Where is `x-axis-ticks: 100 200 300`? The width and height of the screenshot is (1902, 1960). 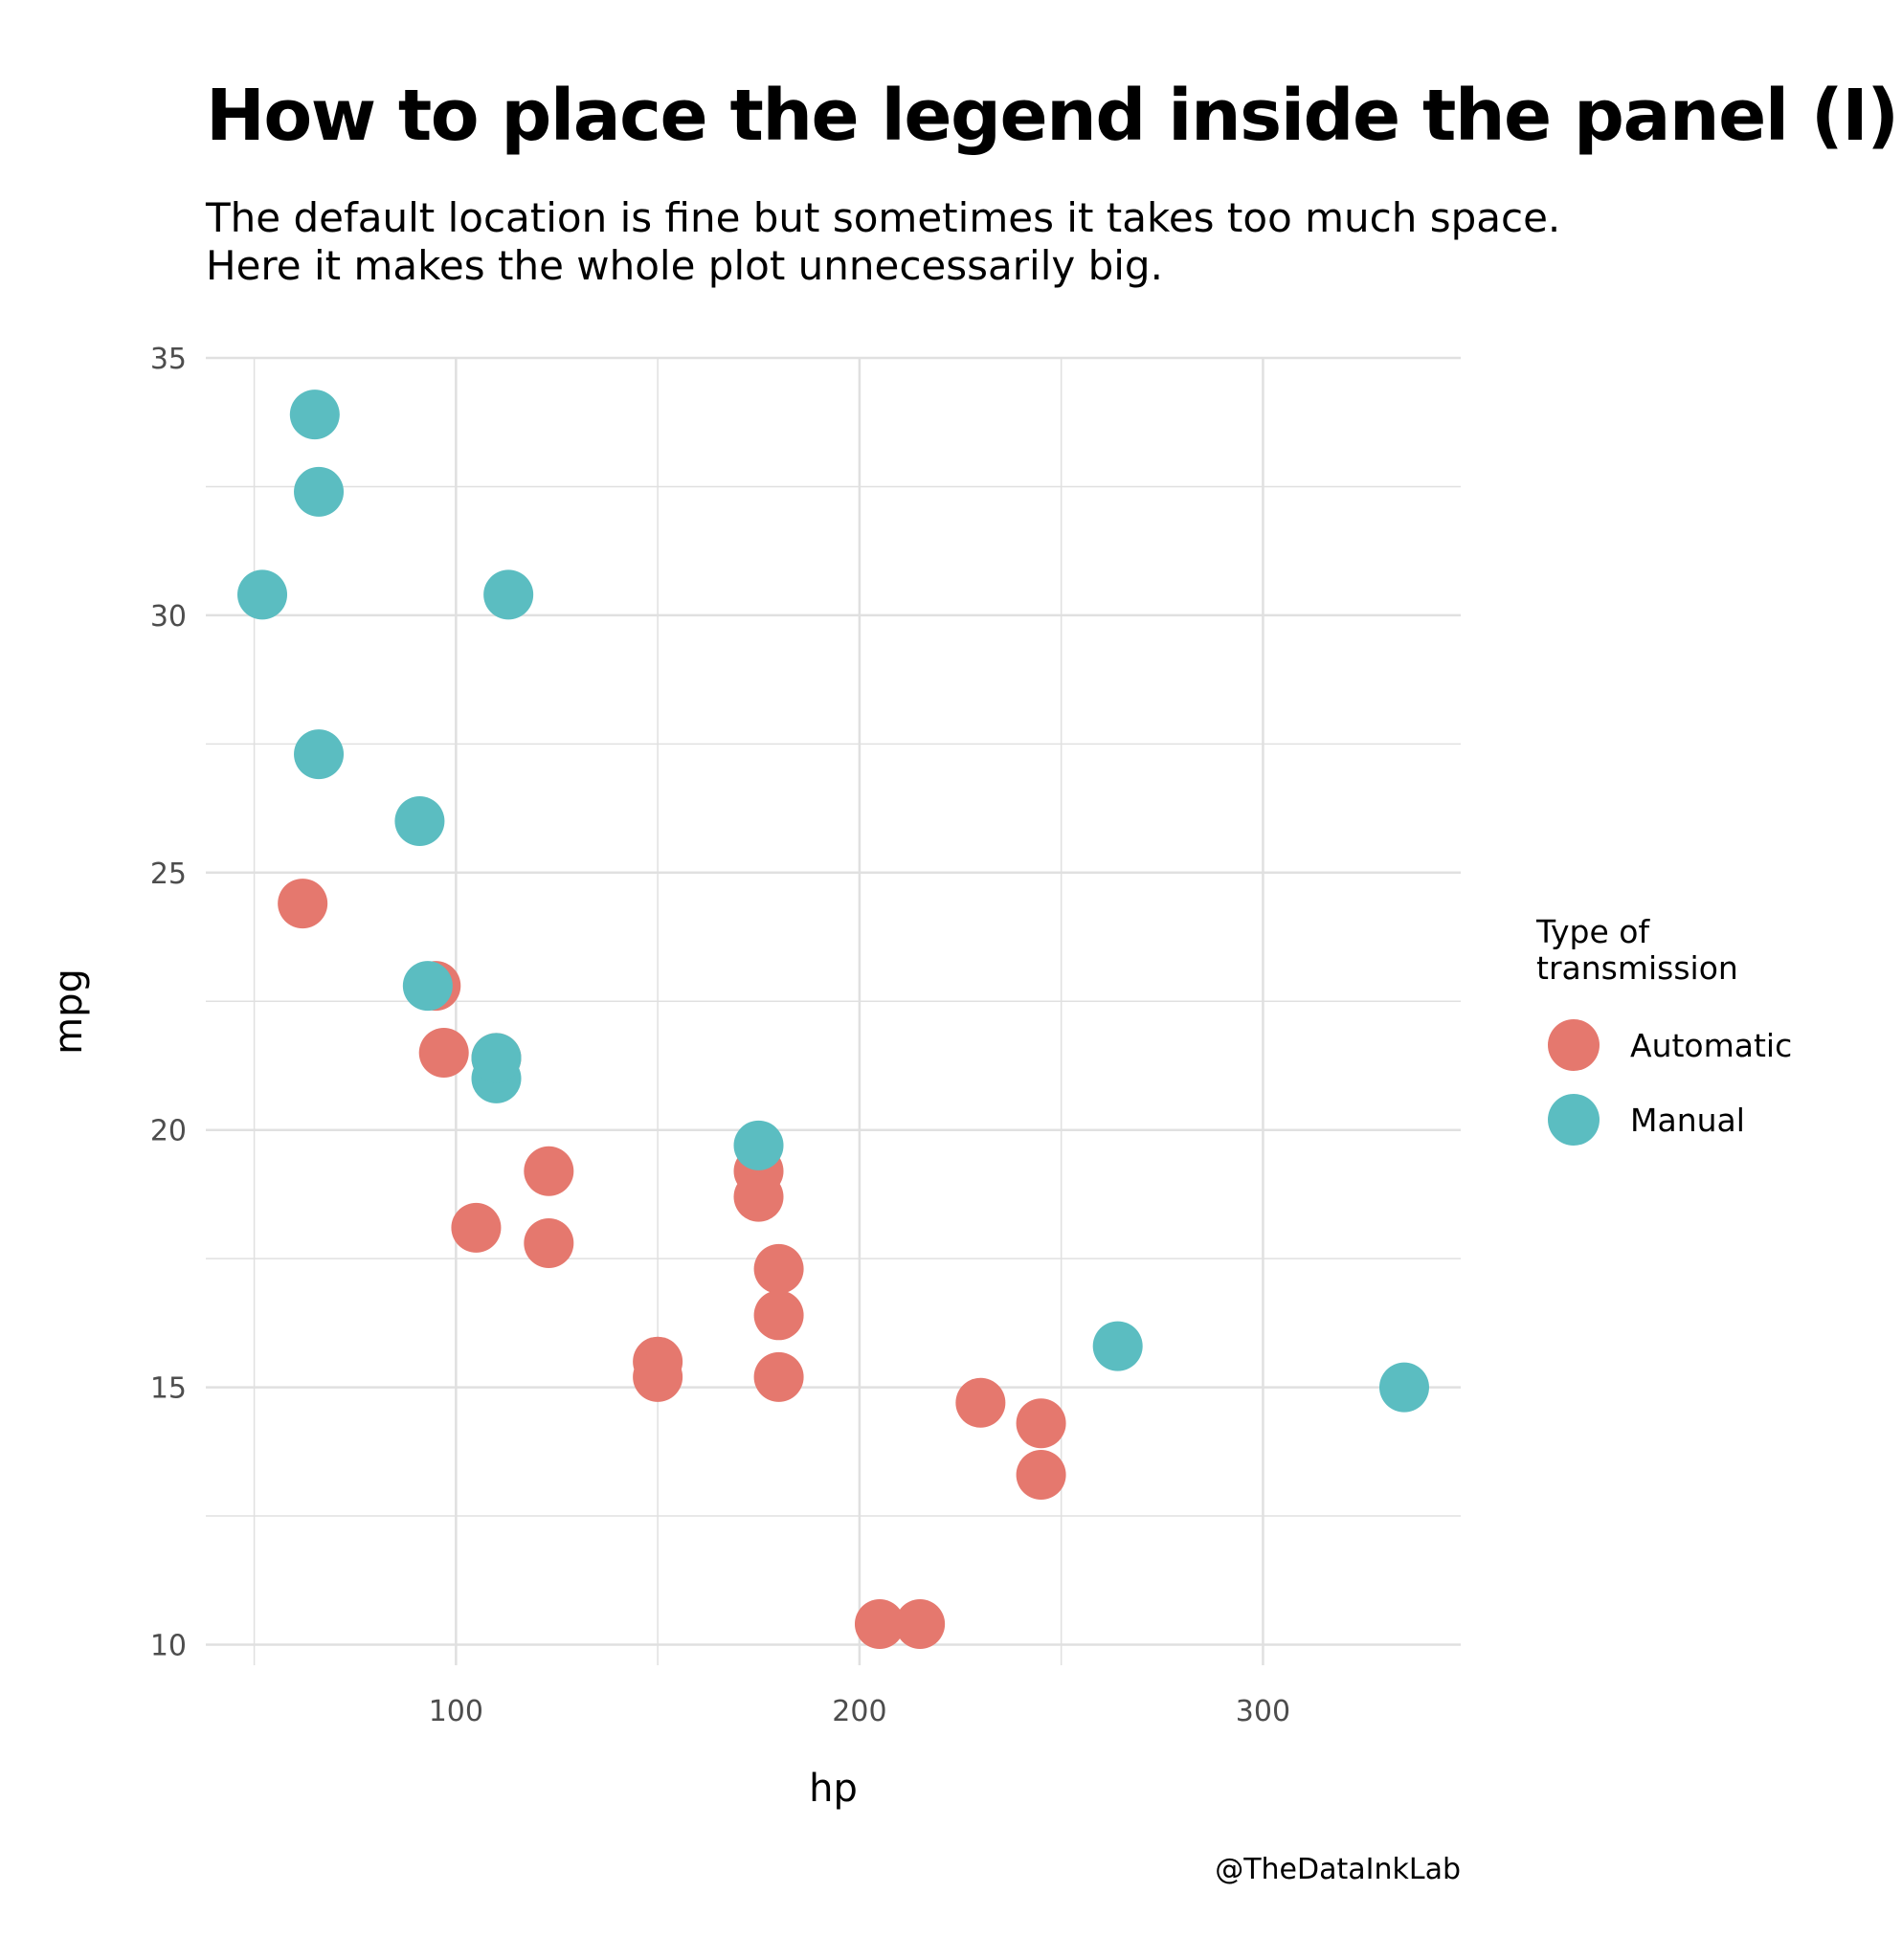
x-axis-ticks: 100 200 300 is located at coordinates (859, 1712).